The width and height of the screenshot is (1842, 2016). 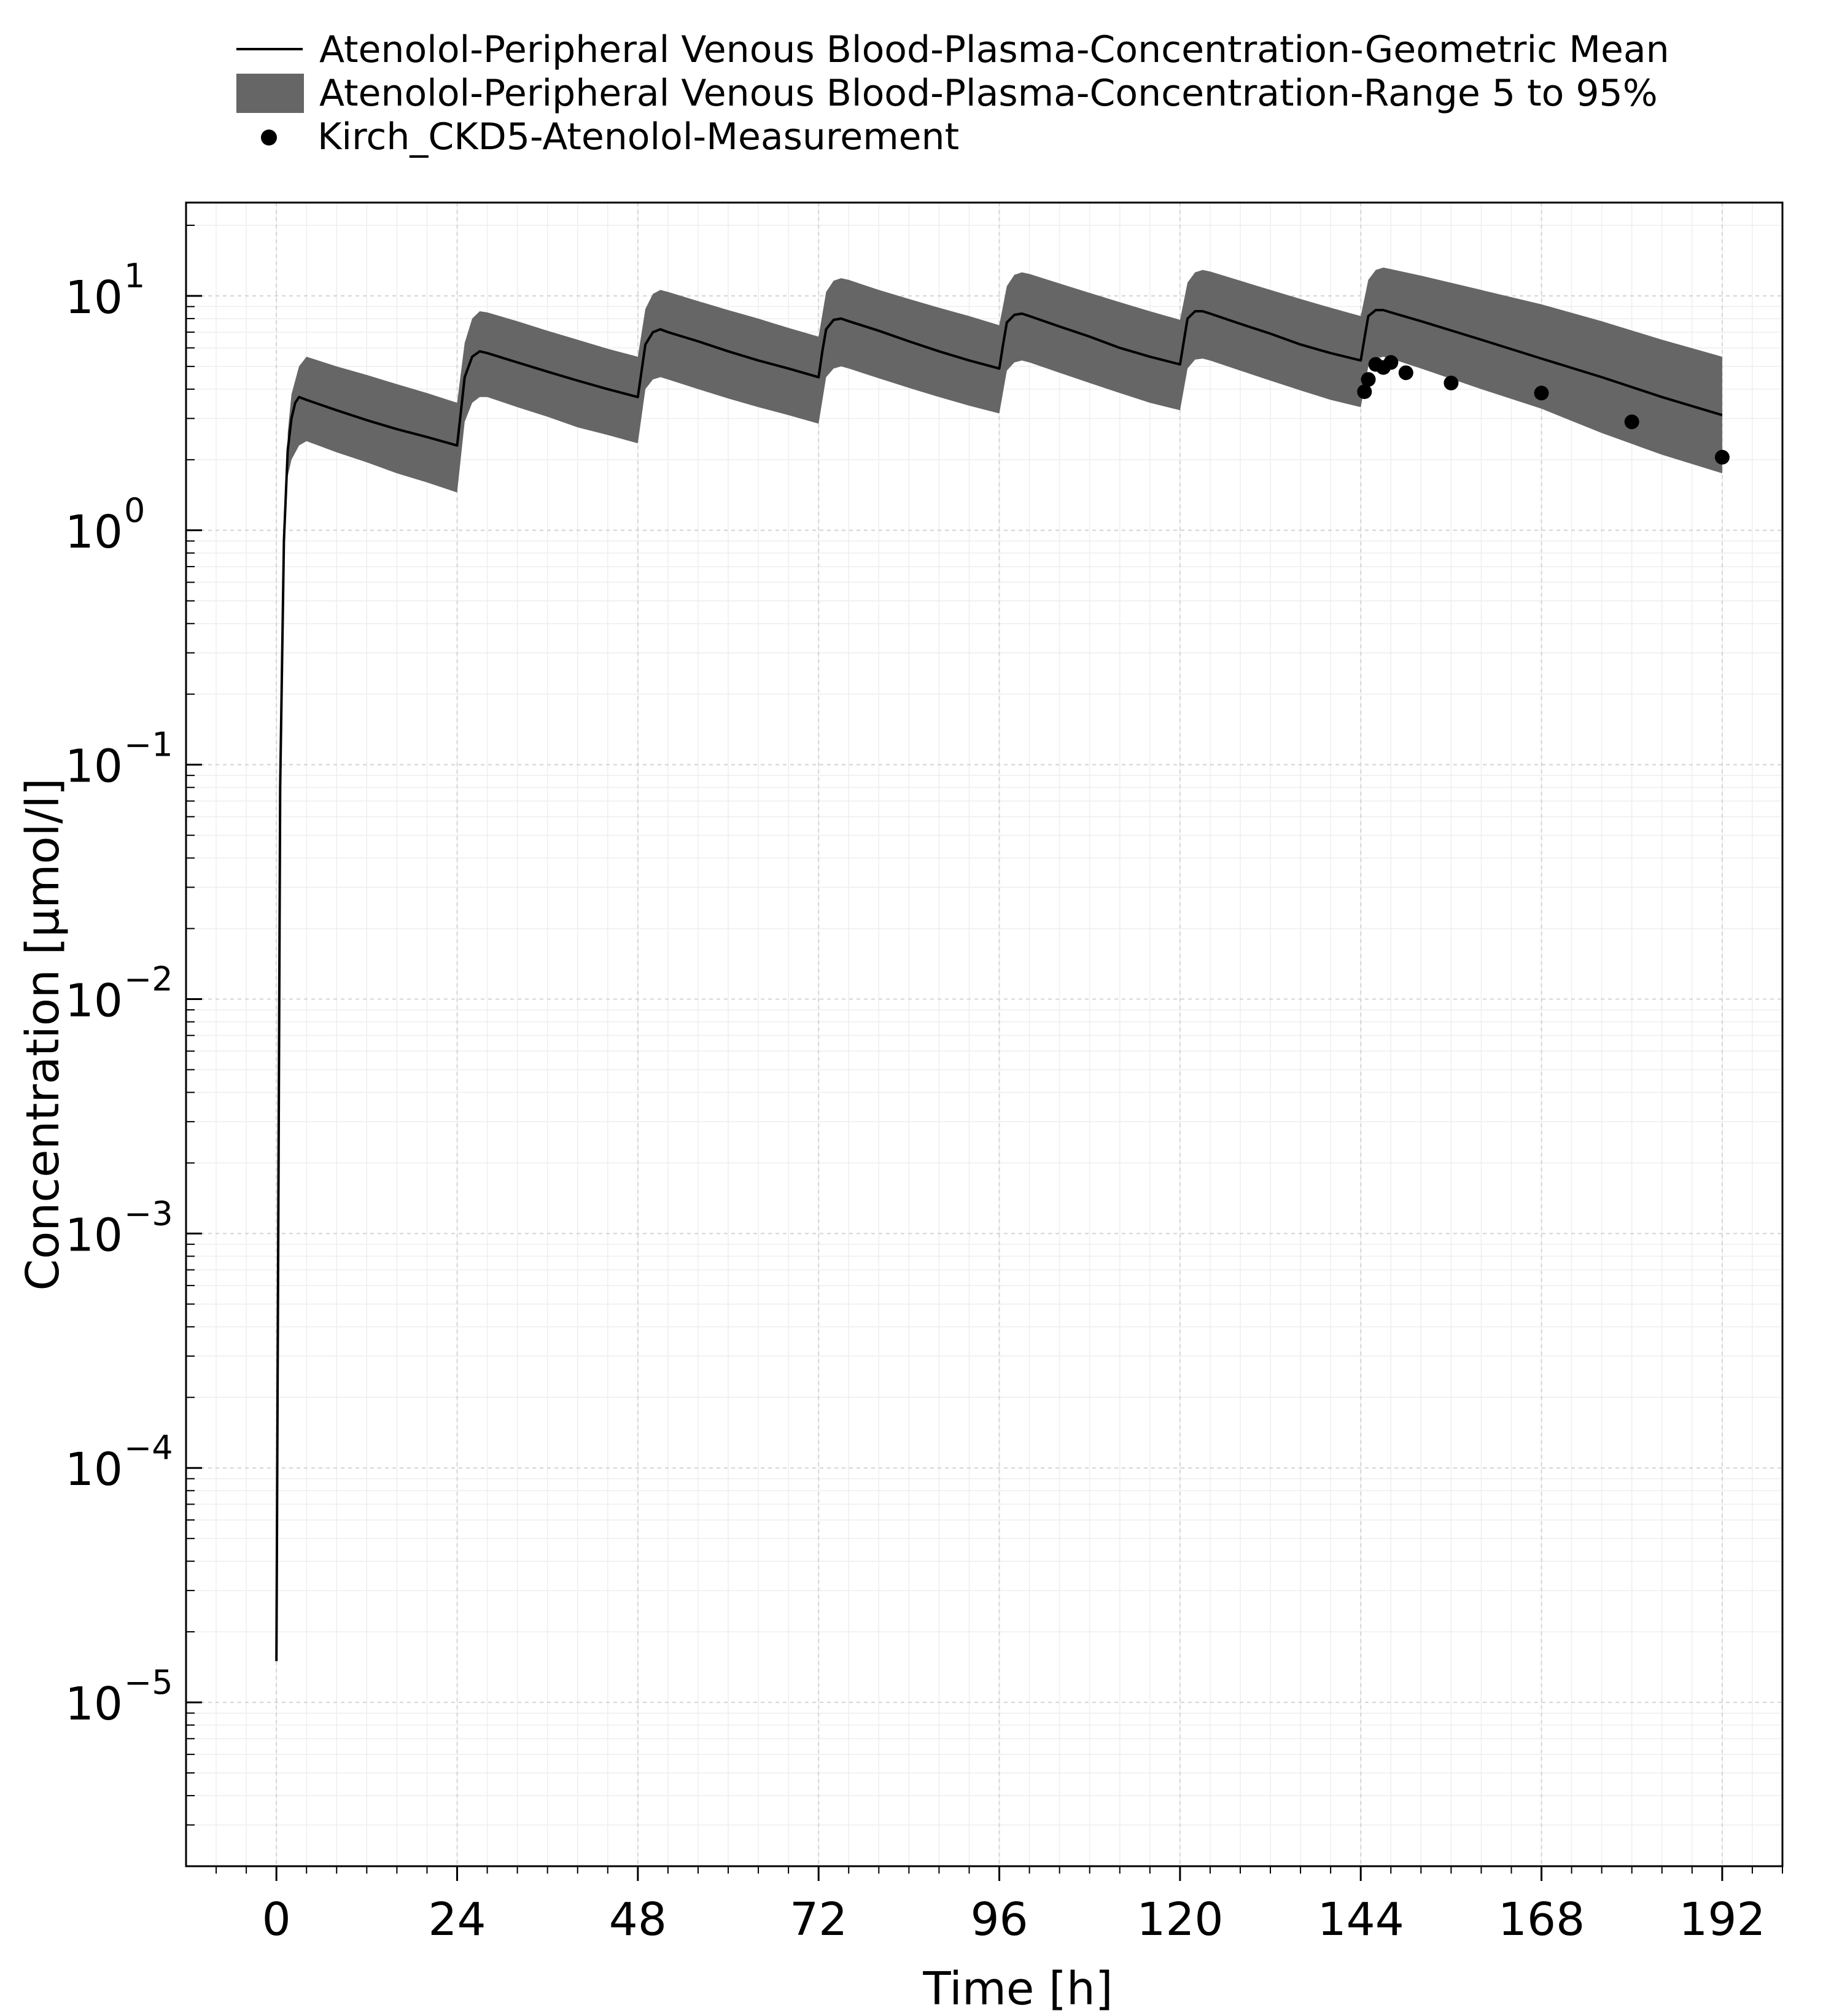 I want to click on legend-dot-swatch, so click(x=269, y=137).